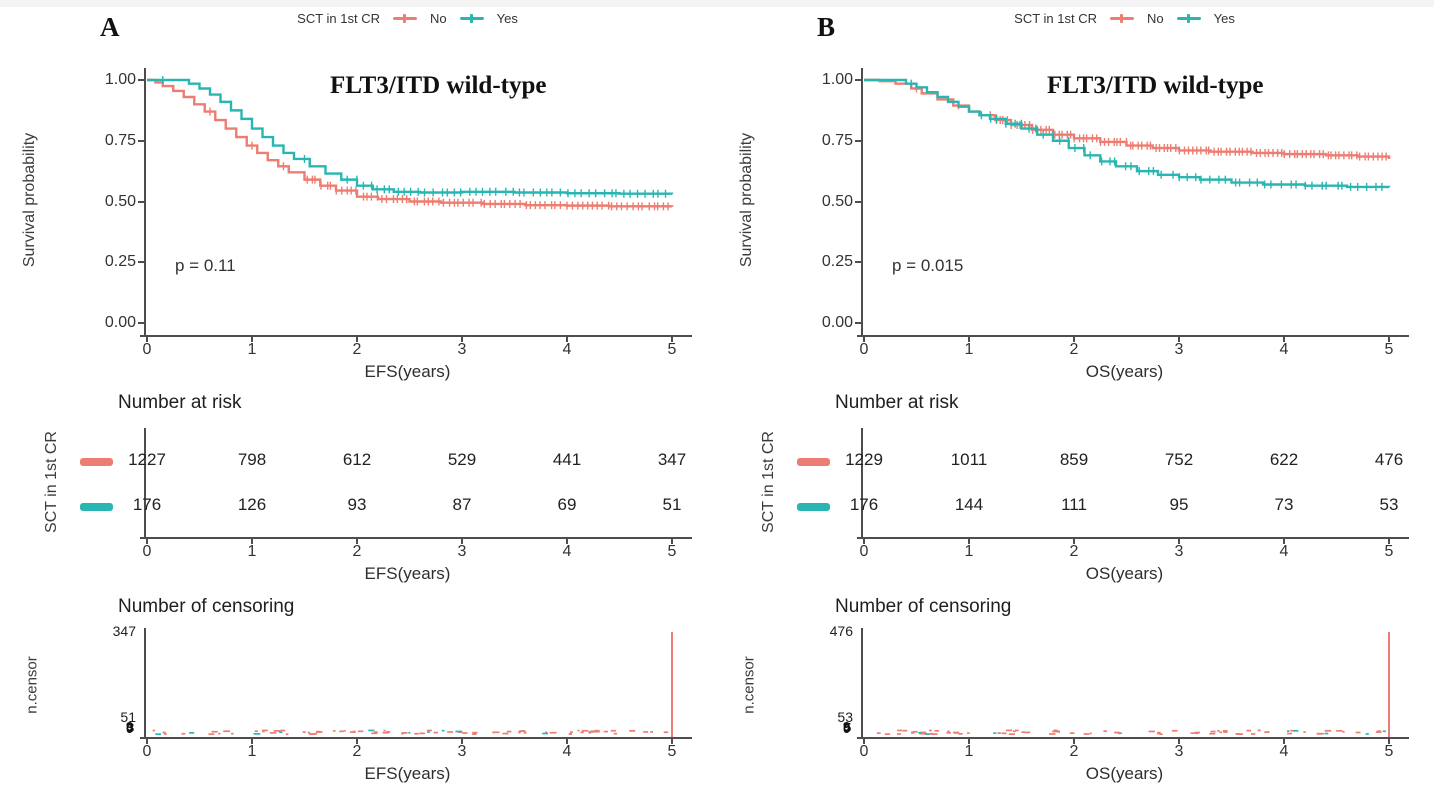 Image resolution: width=1434 pixels, height=806 pixels. I want to click on risk-table-title: Number at risk, so click(897, 402).